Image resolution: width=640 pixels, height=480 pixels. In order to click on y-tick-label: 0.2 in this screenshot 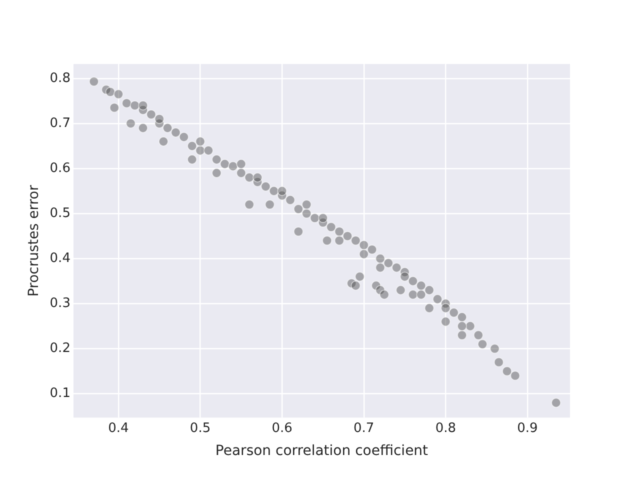, I will do `click(60, 348)`.